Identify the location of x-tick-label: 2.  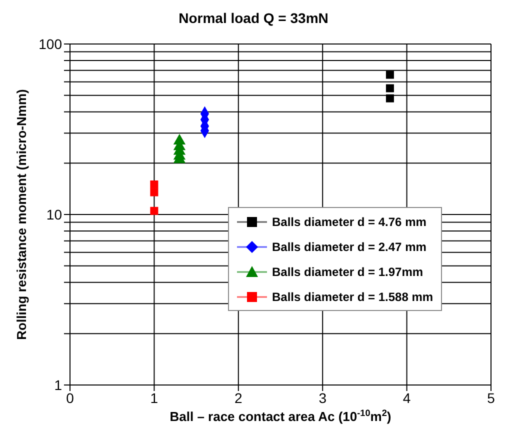
(238, 398).